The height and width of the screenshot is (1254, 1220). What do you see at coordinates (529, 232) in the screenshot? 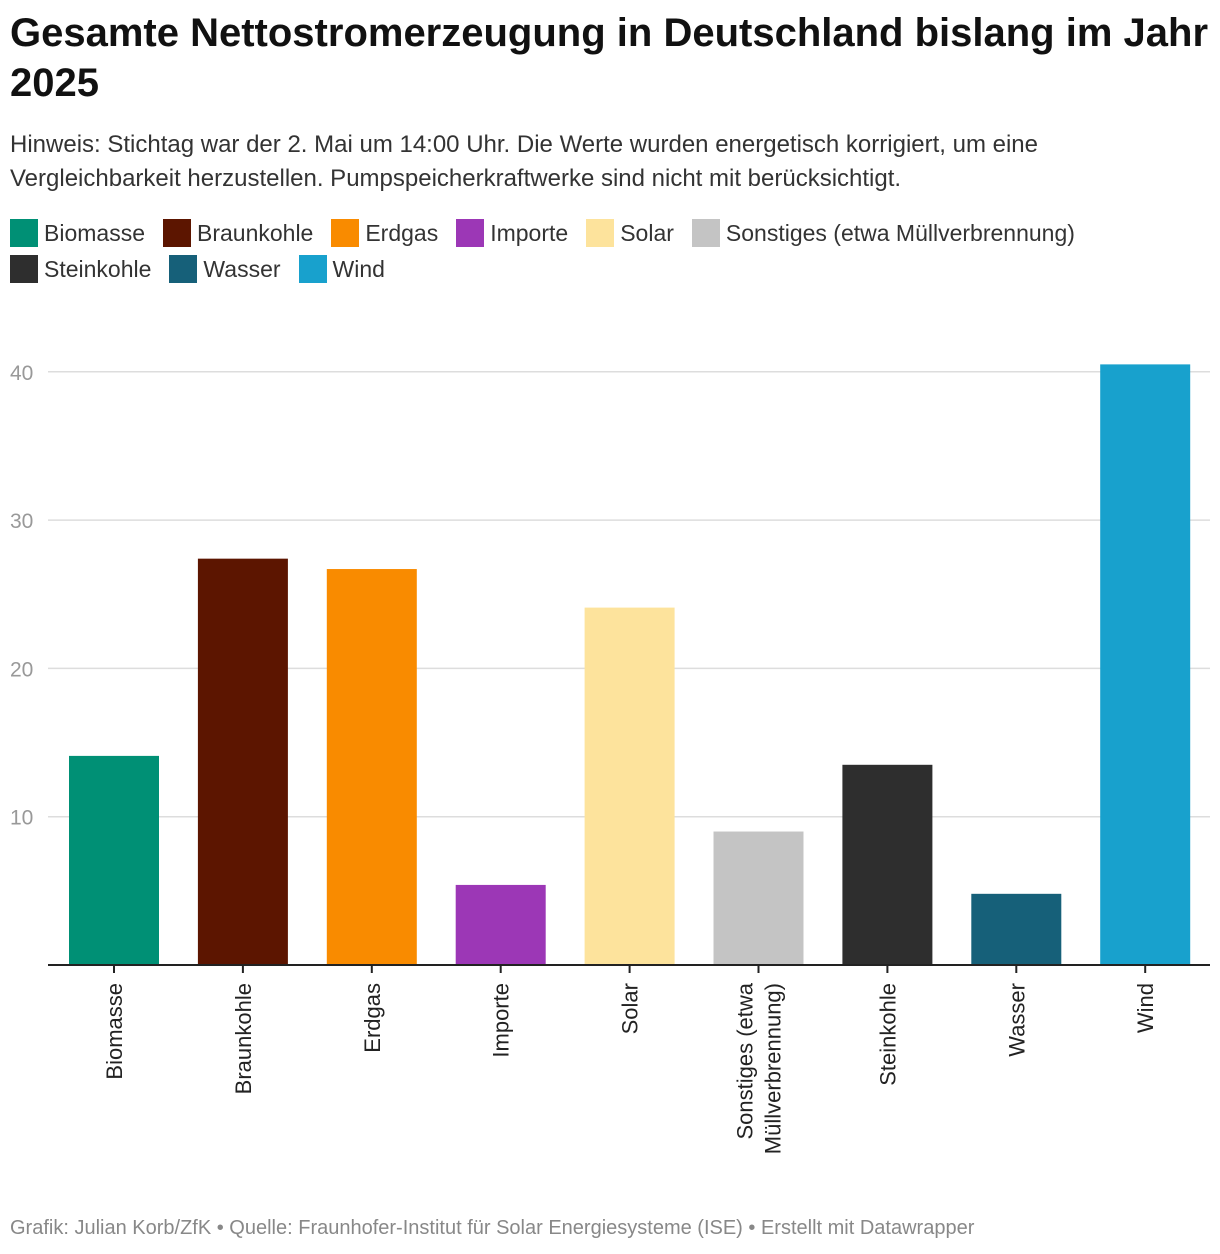
I see `legend-label: Importe` at bounding box center [529, 232].